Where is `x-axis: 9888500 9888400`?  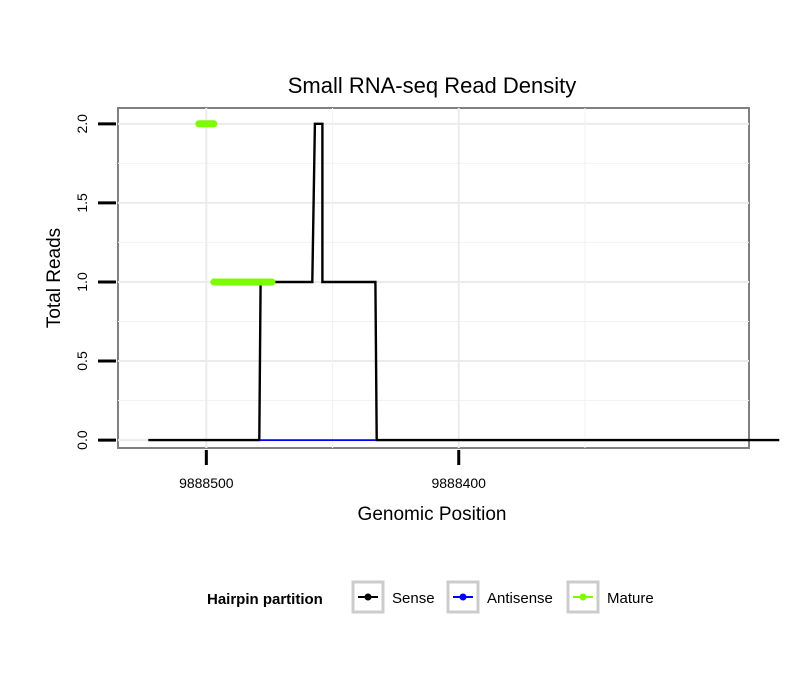
x-axis: 9888500 9888400 is located at coordinates (332, 470).